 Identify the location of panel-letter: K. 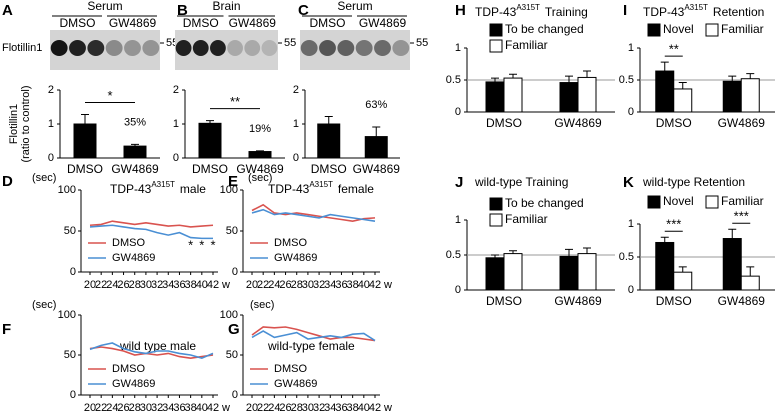
(628, 182).